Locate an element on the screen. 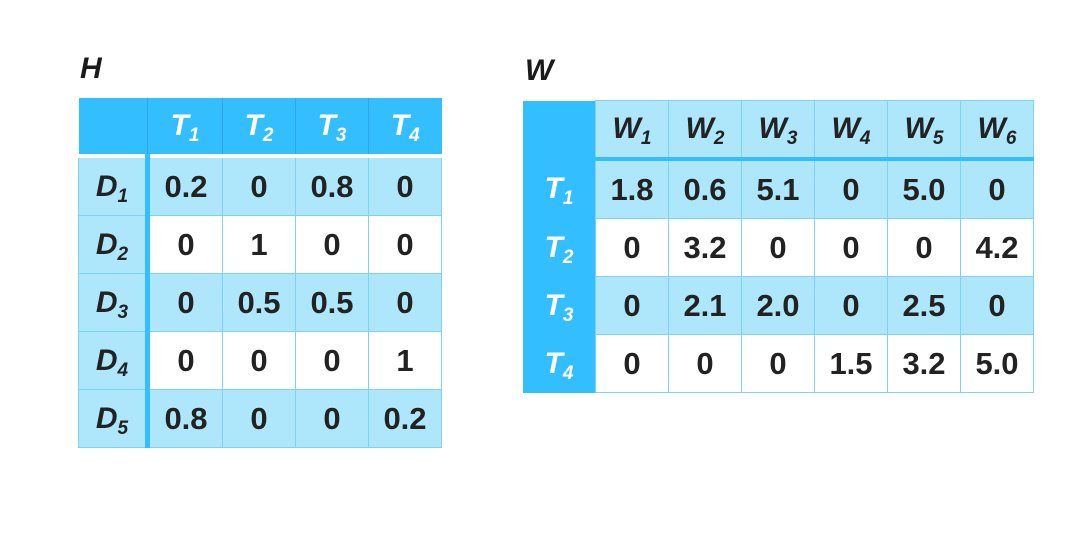  w-row-header-t3: T3 is located at coordinates (559, 305).